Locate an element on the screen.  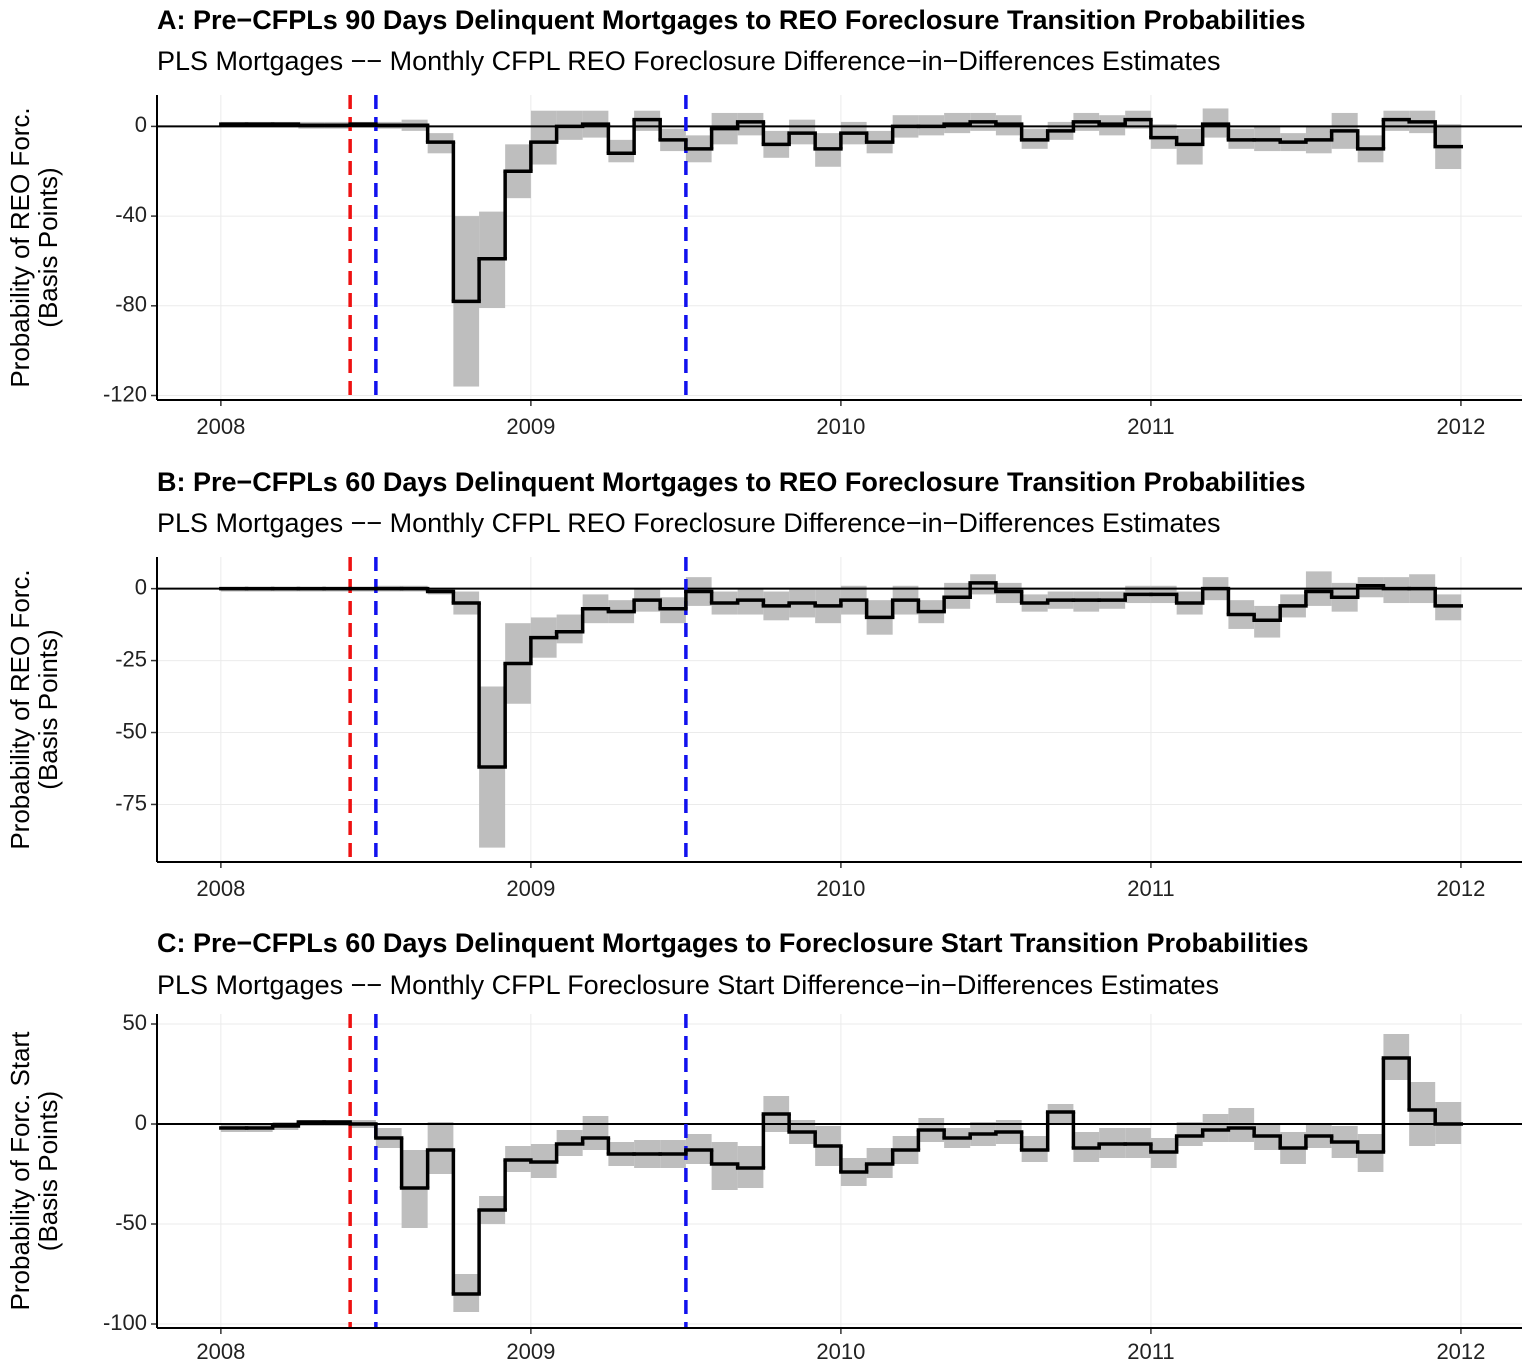
y-tick-label: -100 is located at coordinates (125, 1322).